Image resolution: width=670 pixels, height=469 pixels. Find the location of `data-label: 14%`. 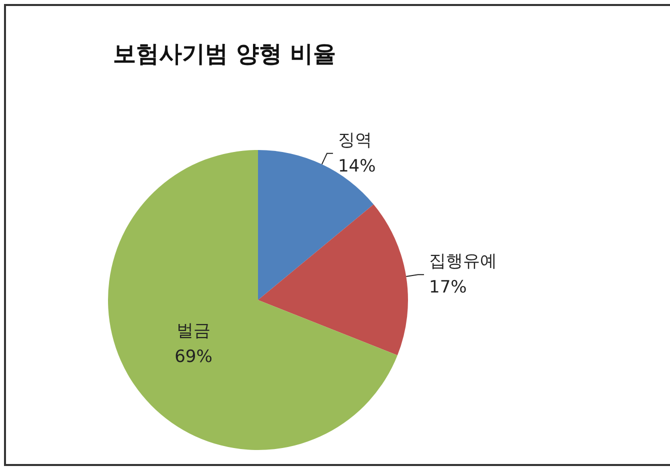

data-label: 14% is located at coordinates (357, 166).